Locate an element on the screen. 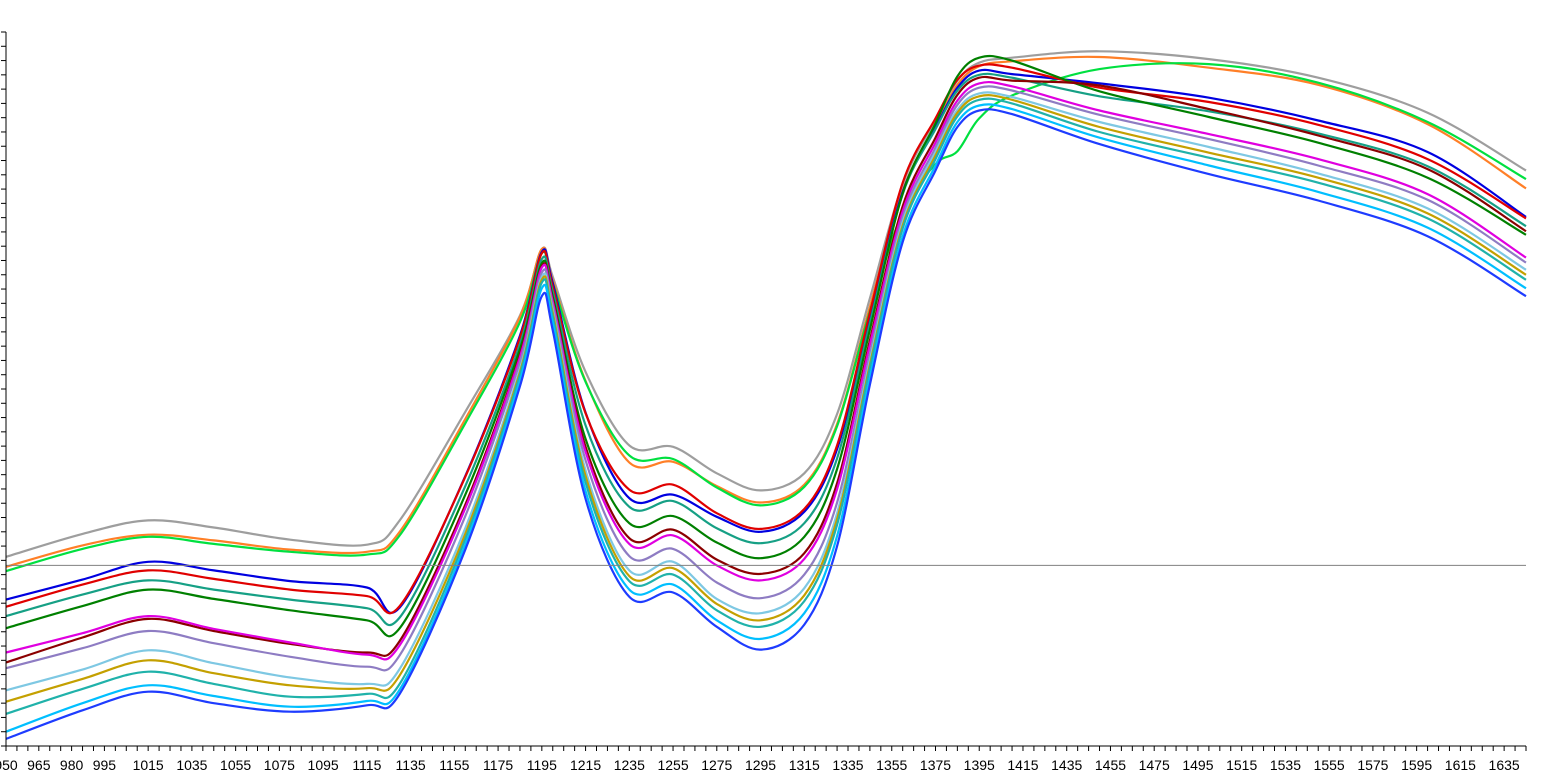  x-tick-label: 1575 is located at coordinates (1372, 765).